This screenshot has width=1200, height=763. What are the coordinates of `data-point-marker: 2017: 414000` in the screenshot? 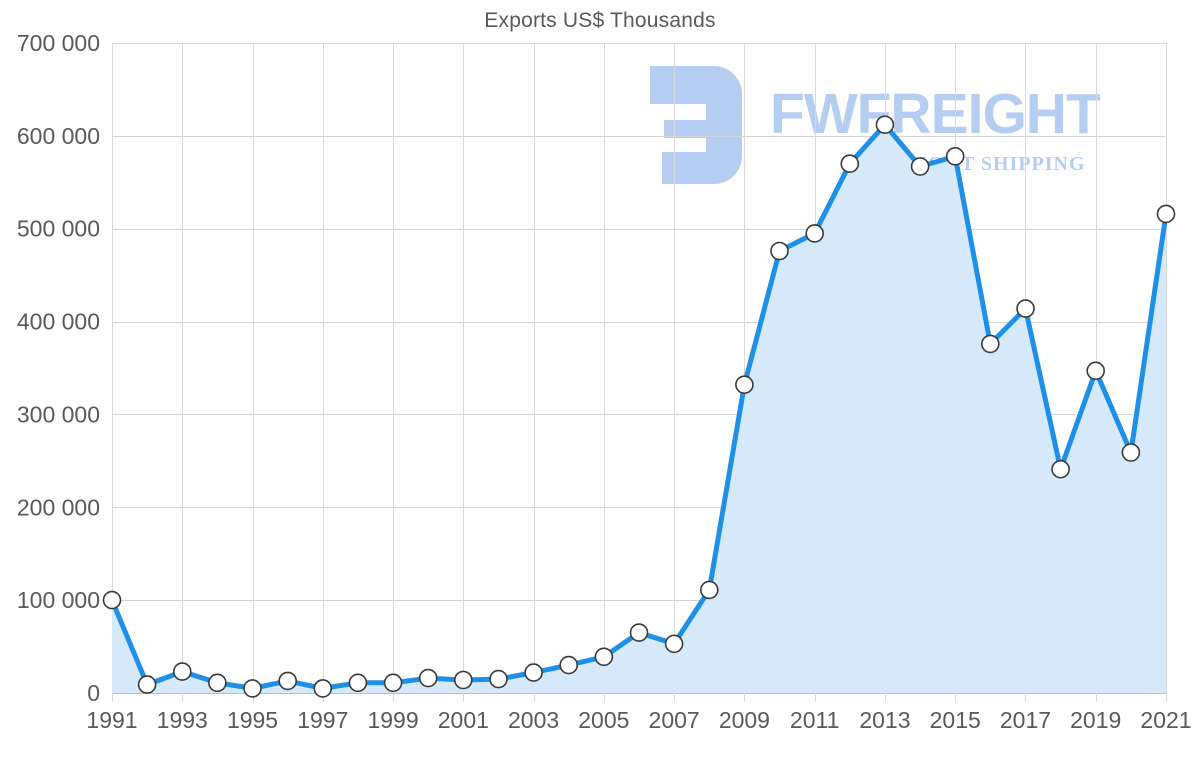 It's located at (1025, 308).